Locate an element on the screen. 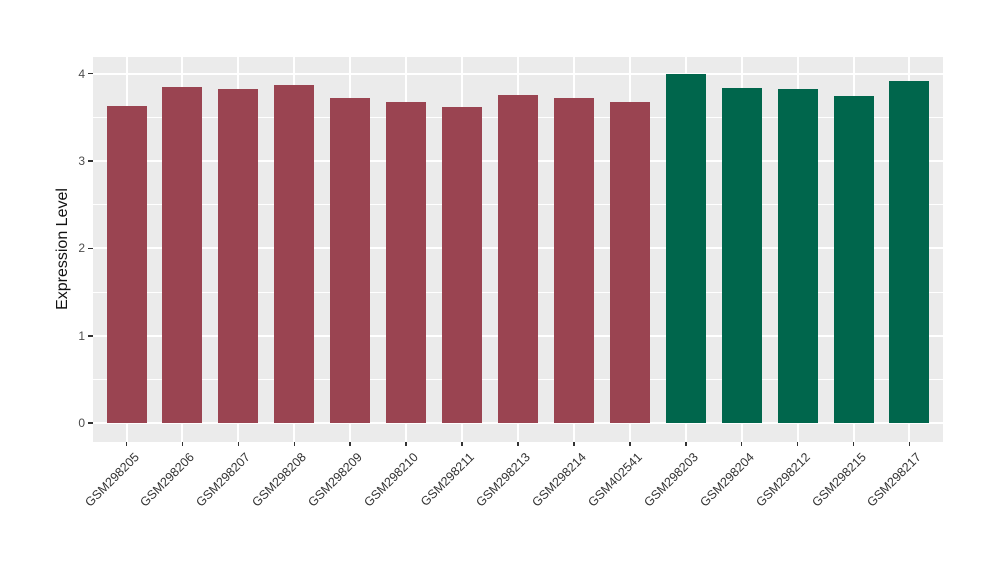  bar-GSM298206 is located at coordinates (182, 255).